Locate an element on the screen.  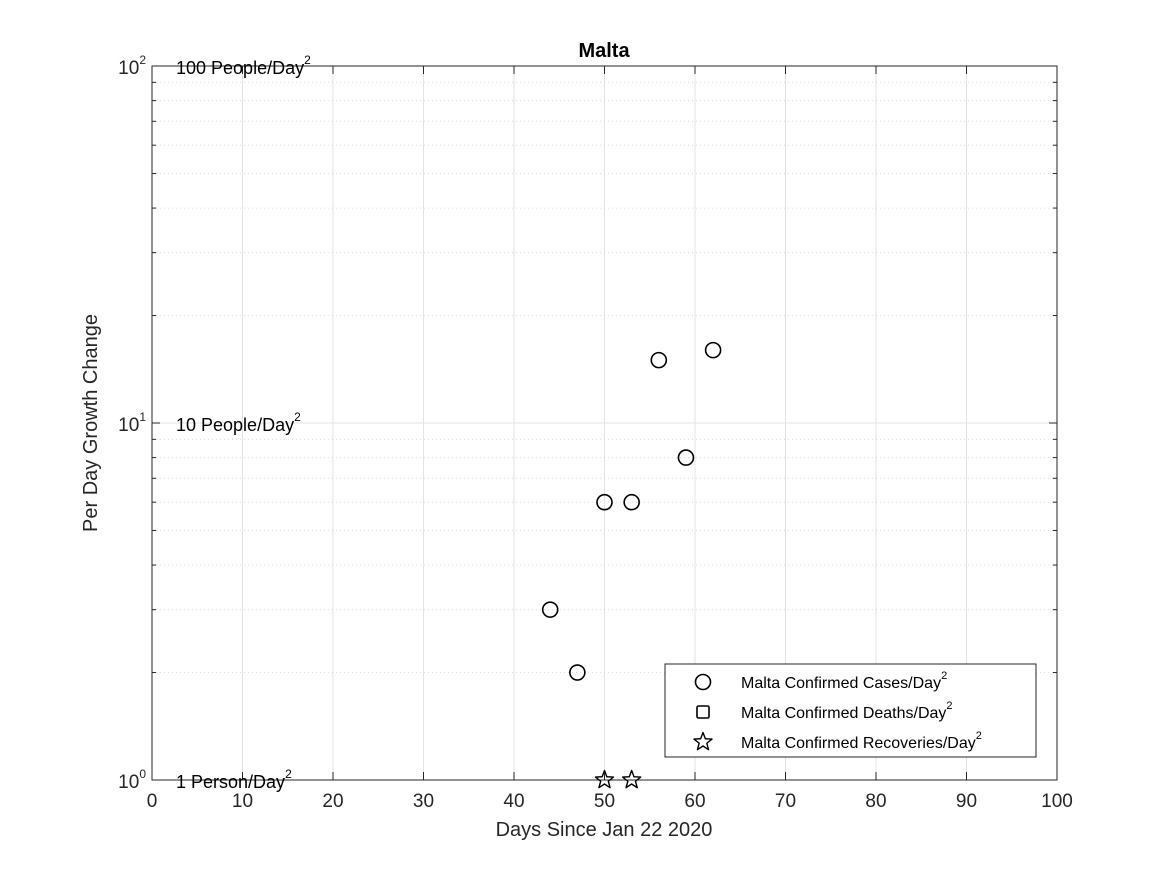
x-tick-label: 20 is located at coordinates (332, 801).